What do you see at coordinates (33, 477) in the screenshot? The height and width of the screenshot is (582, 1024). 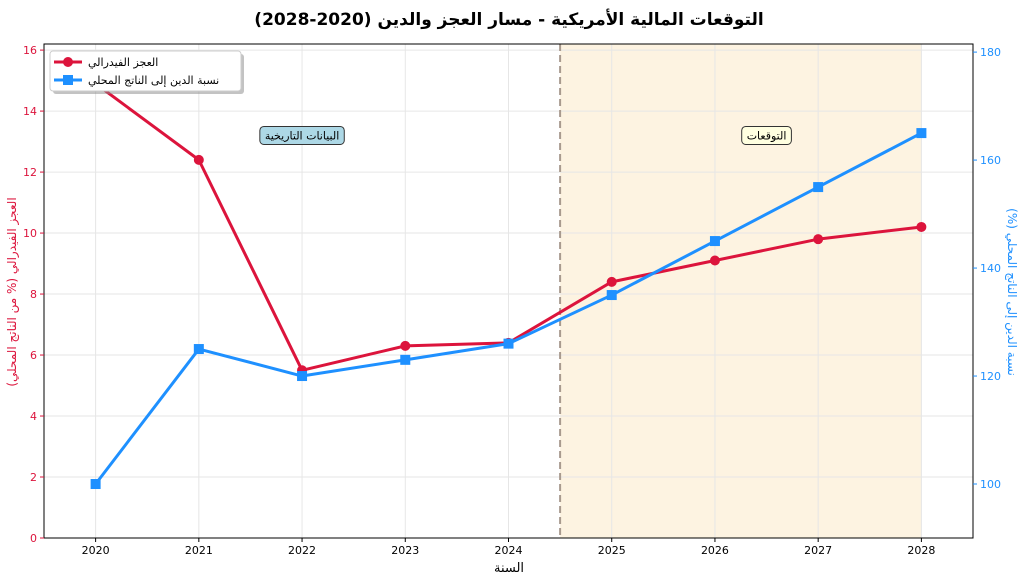 I see `y-left-tick-label: 2` at bounding box center [33, 477].